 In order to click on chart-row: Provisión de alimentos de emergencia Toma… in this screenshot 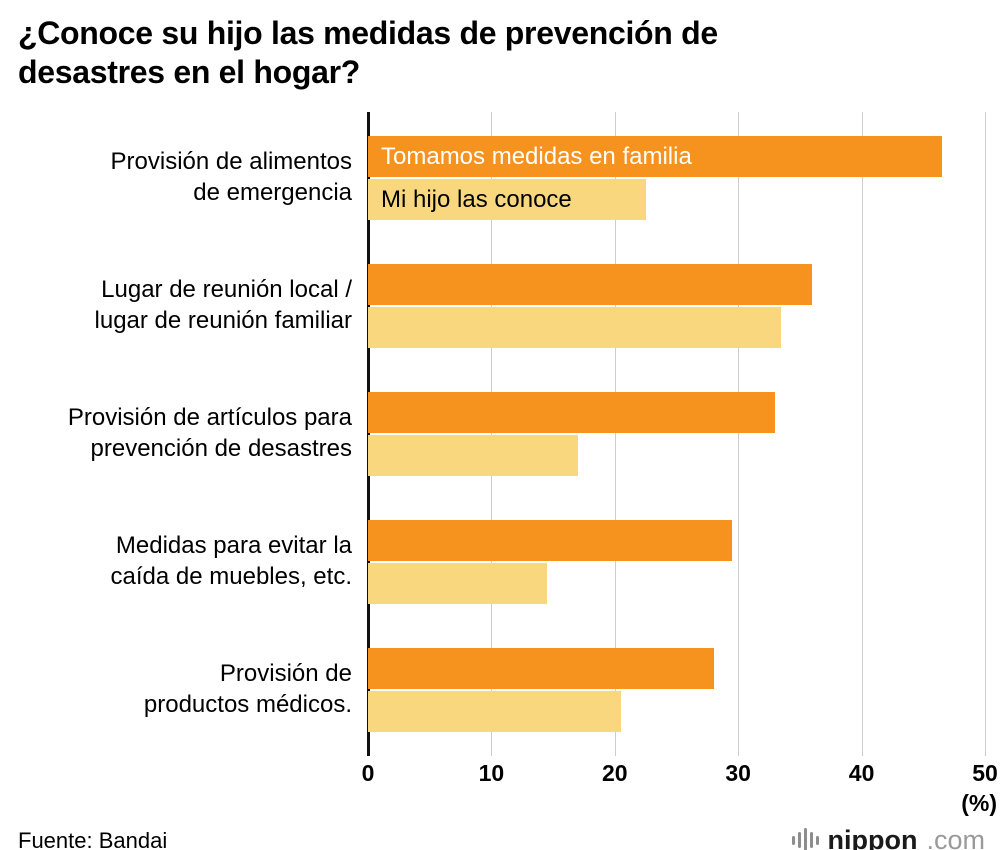, I will do `click(501, 178)`.